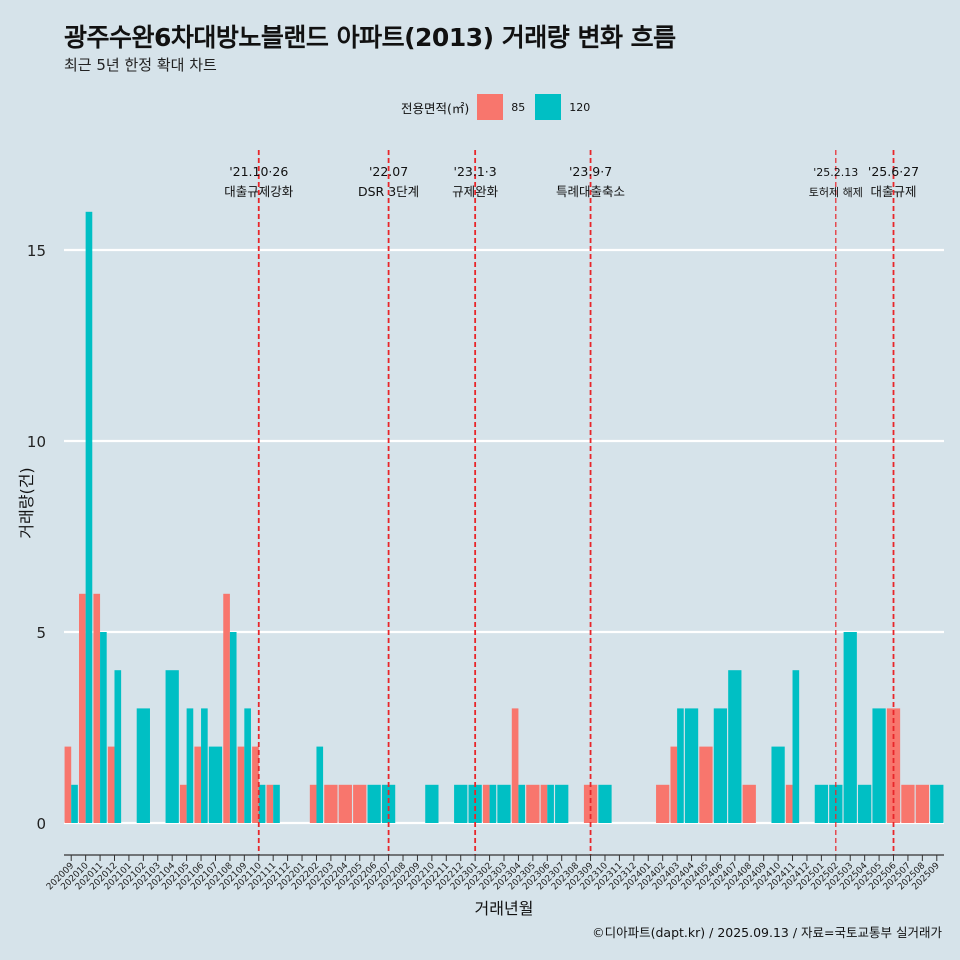  I want to click on annotation-date-202207: '22.07, so click(388, 171).